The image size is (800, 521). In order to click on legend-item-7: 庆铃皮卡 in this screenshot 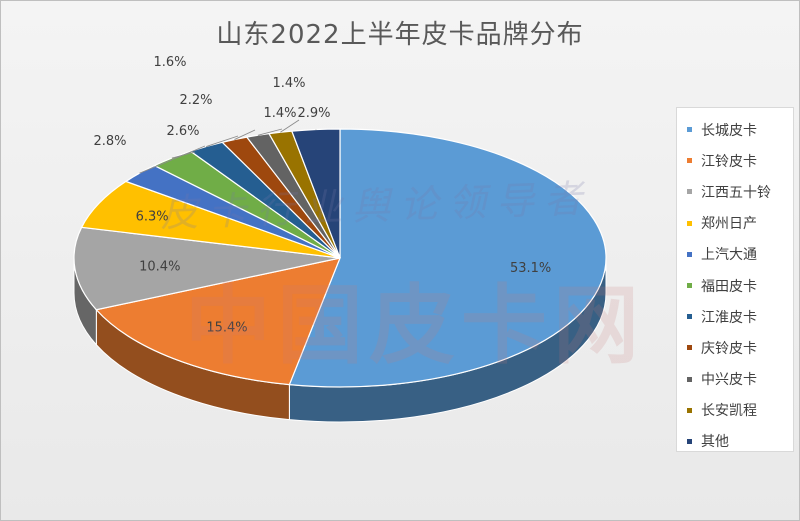, I will do `click(735, 347)`.